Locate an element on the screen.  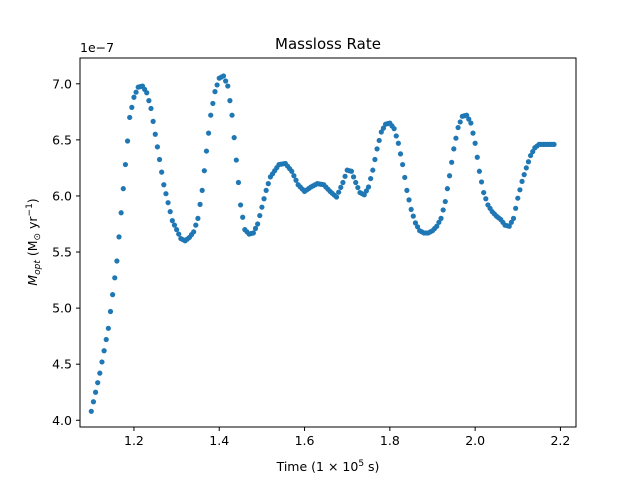
x-axis-label-exponent: 5 is located at coordinates (361, 464).